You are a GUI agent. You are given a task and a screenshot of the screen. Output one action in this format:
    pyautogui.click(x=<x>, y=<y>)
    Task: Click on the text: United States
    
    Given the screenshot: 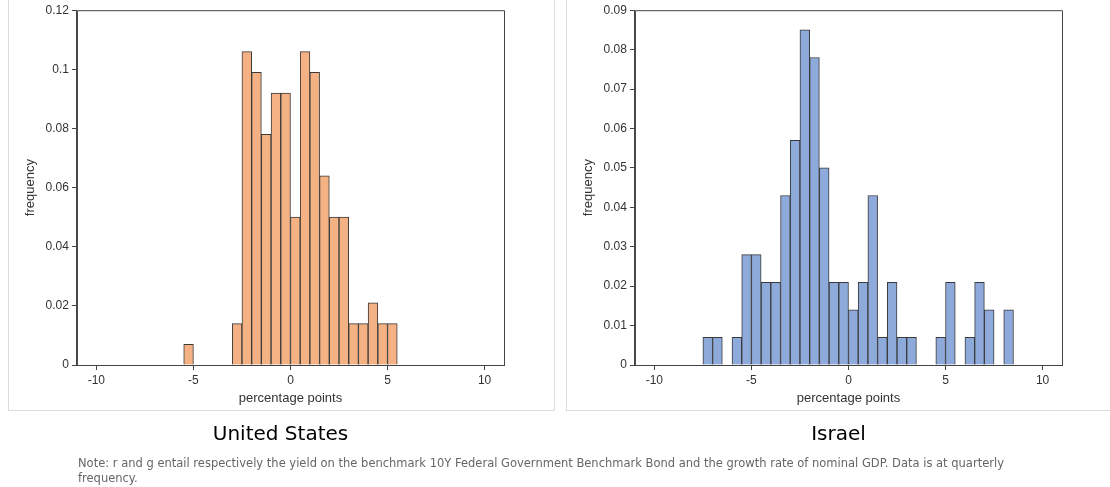 What is the action you would take?
    pyautogui.click(x=280, y=433)
    